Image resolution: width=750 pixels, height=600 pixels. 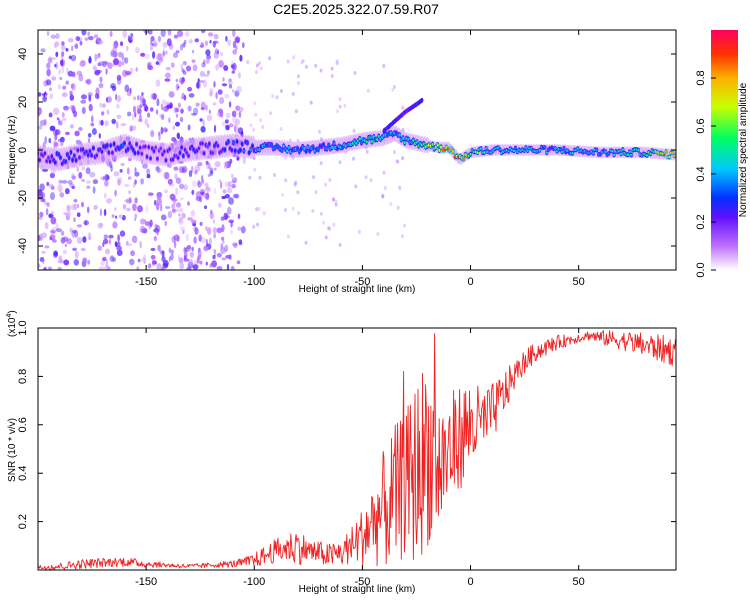 What do you see at coordinates (701, 221) in the screenshot?
I see `colorbar-tick-label: 0.2` at bounding box center [701, 221].